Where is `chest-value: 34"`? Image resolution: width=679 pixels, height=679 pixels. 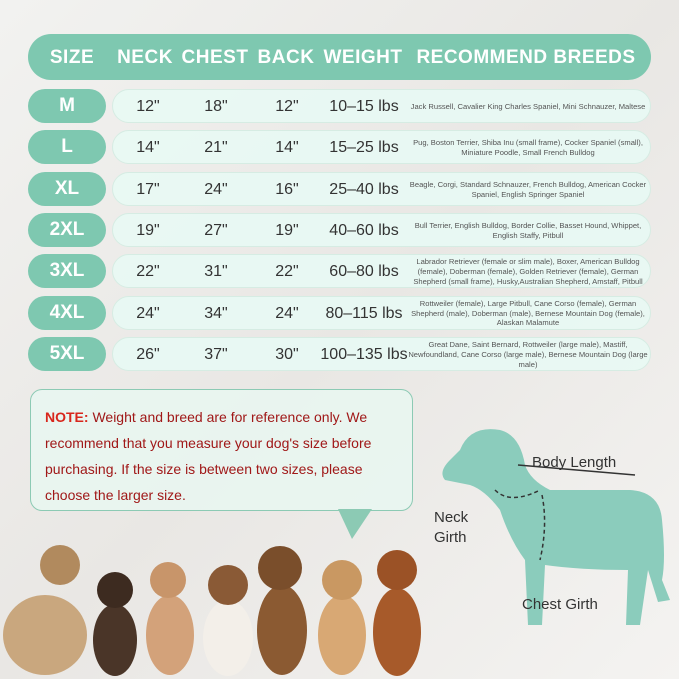 chest-value: 34" is located at coordinates (216, 313).